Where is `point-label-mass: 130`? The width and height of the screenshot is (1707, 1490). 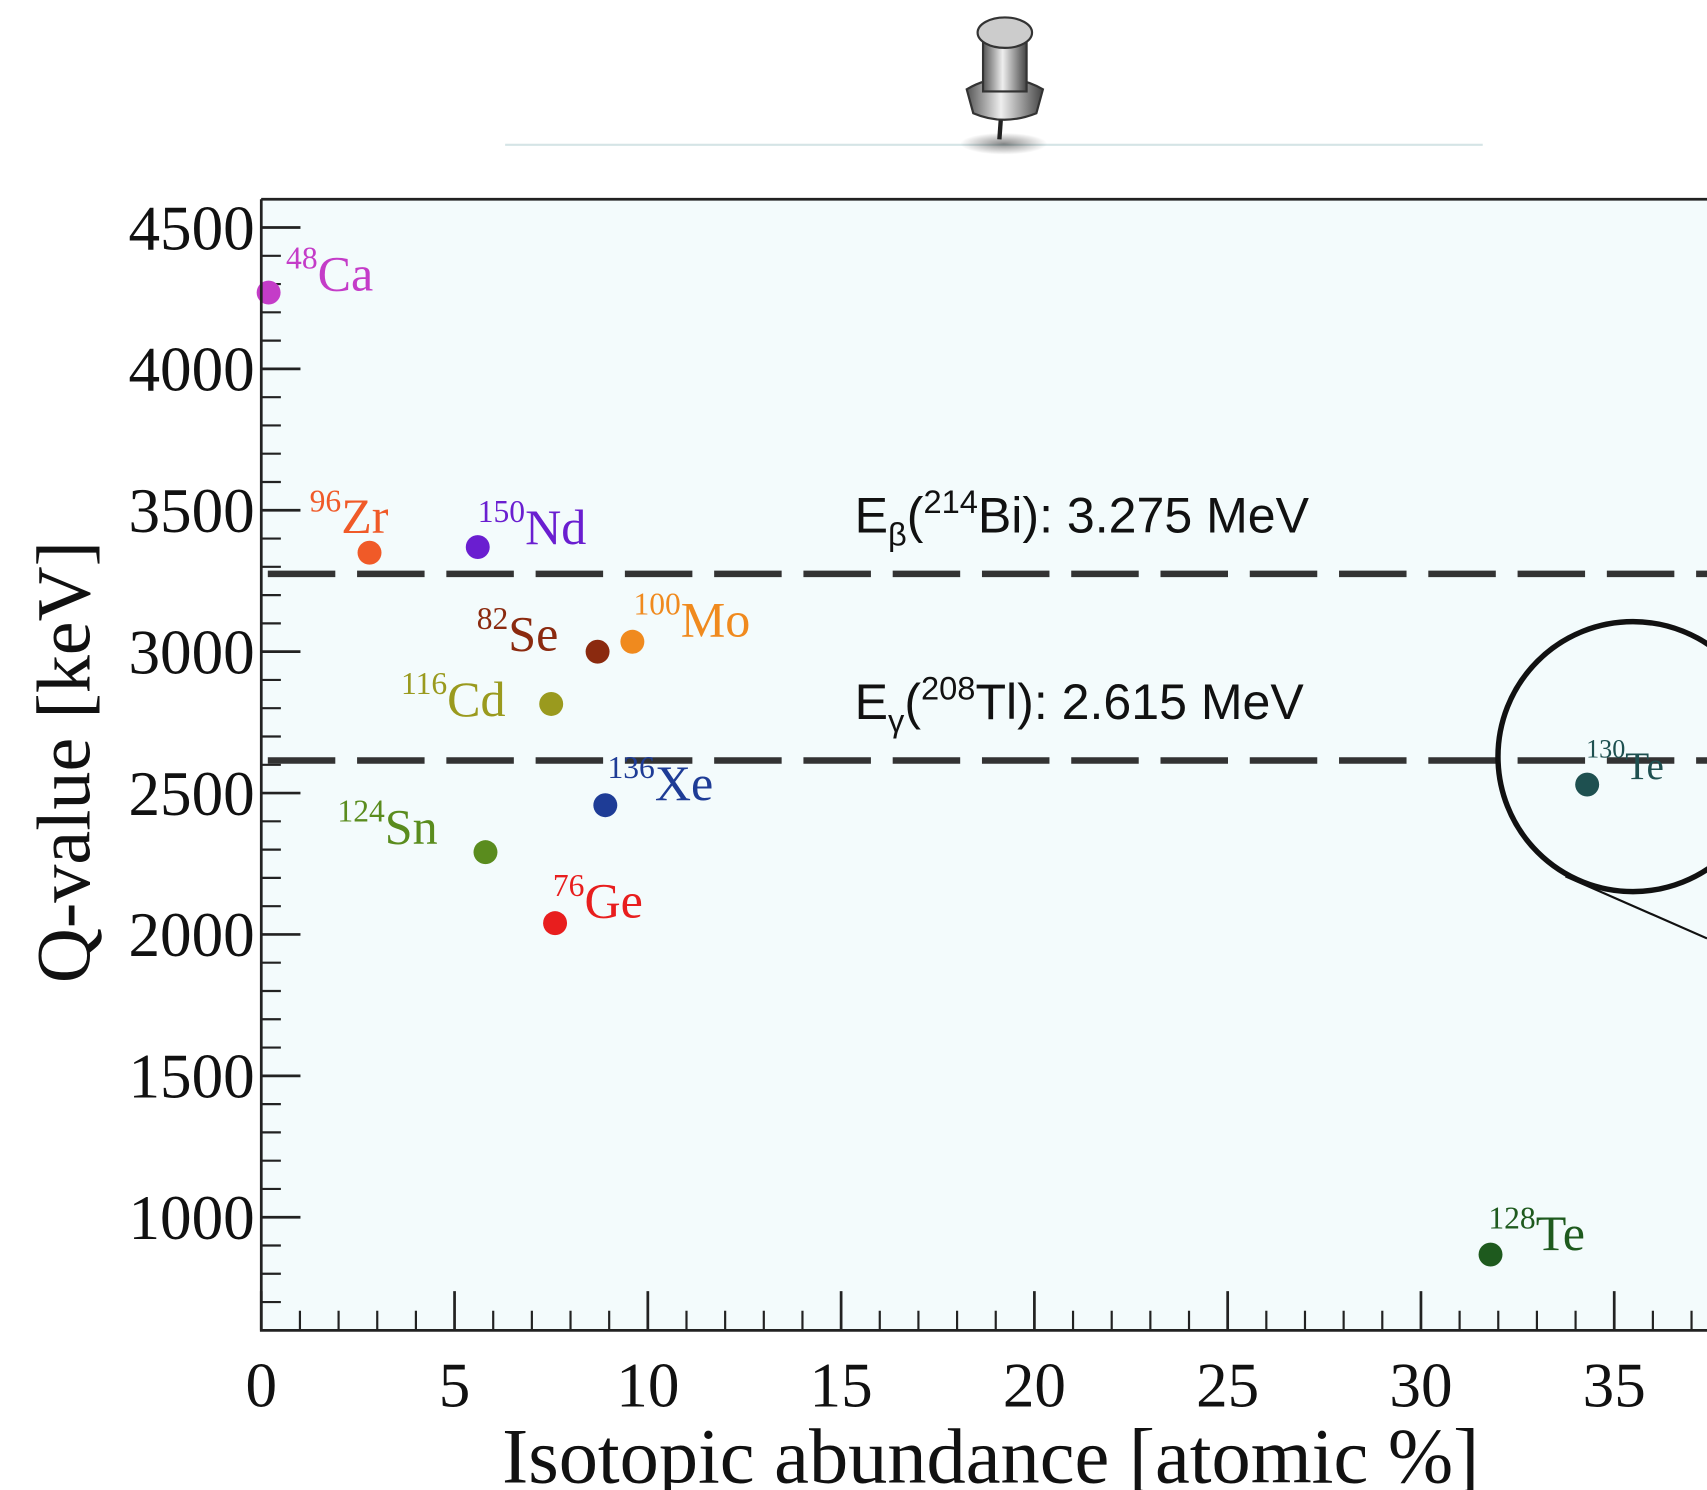 point-label-mass: 130 is located at coordinates (1605, 748).